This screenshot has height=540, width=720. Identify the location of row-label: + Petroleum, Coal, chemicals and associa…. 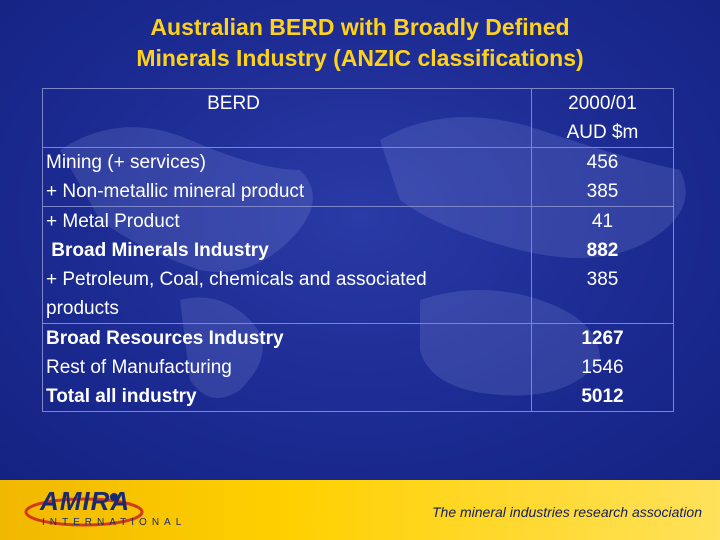
(236, 279).